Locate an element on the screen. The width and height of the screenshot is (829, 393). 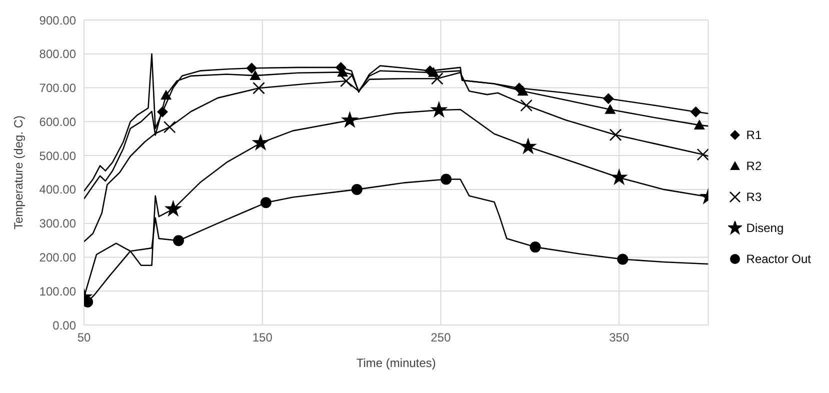
y-tick-label: 700.00 is located at coordinates (57, 88).